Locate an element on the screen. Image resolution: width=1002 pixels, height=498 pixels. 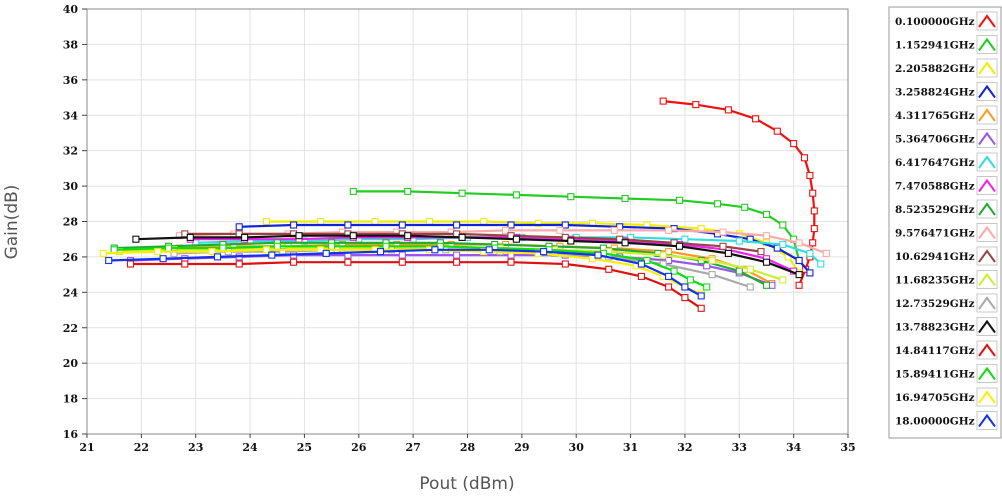
legend-label: 10.62941GHz is located at coordinates (935, 257).